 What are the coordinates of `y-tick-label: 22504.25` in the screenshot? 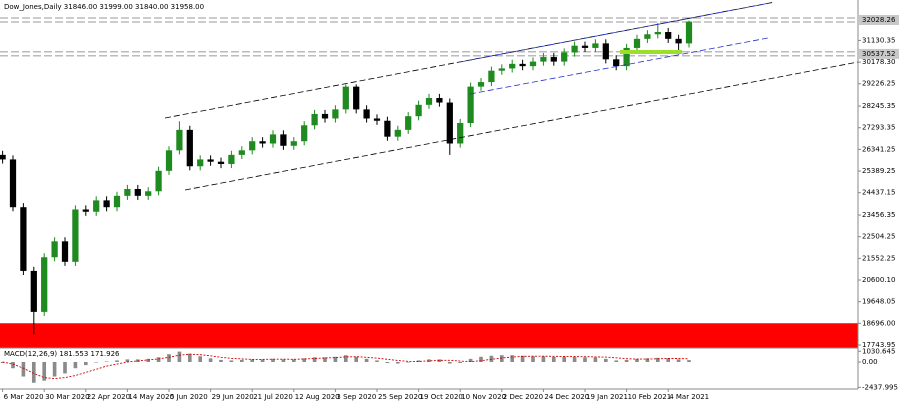 It's located at (878, 237).